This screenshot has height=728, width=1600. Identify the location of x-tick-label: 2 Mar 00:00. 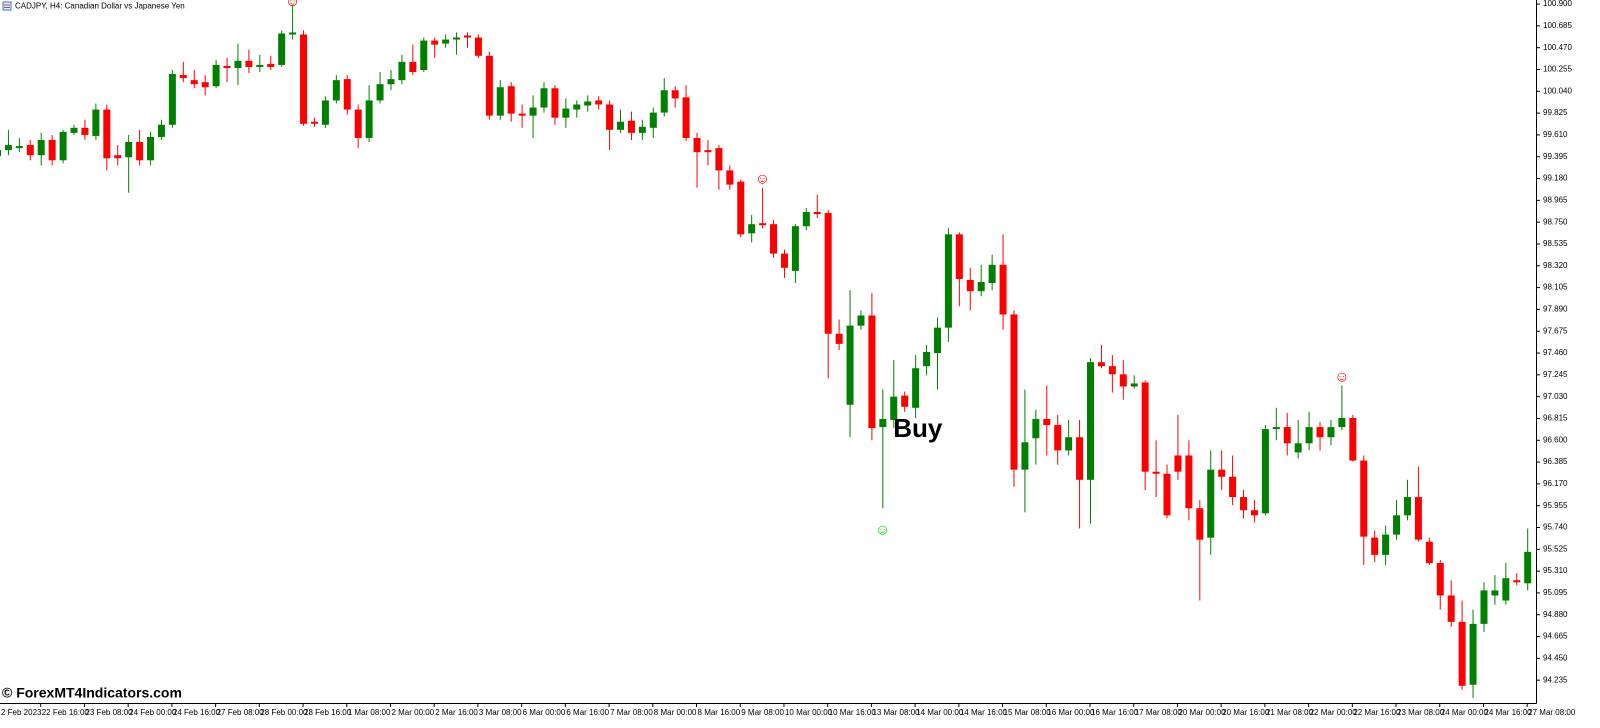
(412, 712).